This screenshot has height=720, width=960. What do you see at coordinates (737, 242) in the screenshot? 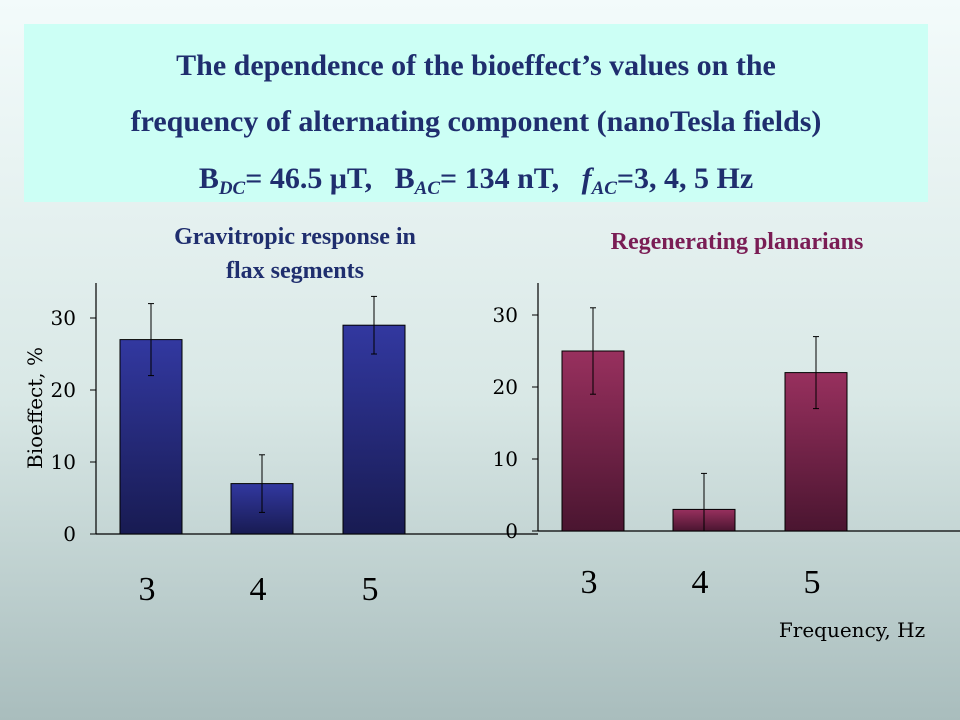
I see `chart-2-title-line: Regenerating planarians` at bounding box center [737, 242].